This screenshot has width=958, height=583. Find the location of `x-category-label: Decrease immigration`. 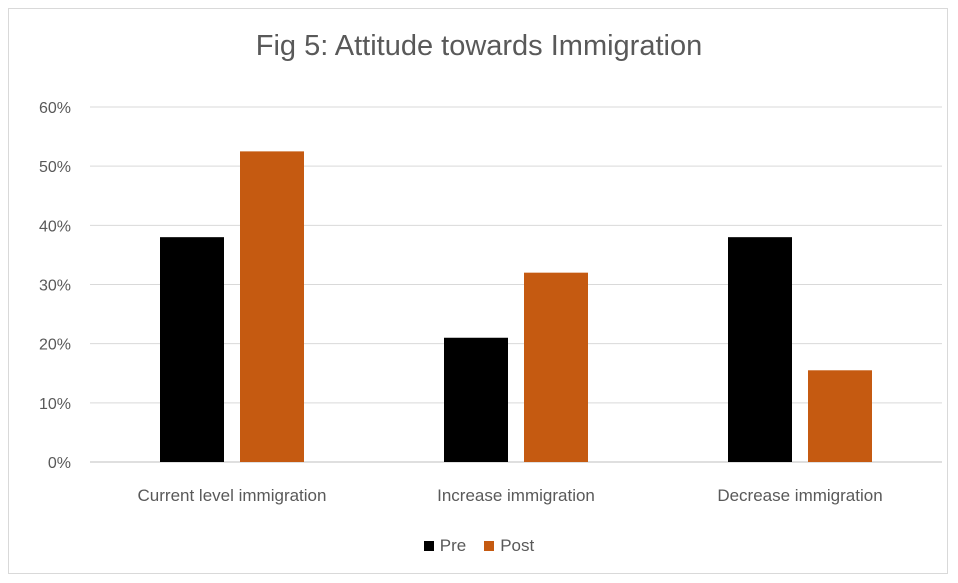

x-category-label: Decrease immigration is located at coordinates (799, 495).